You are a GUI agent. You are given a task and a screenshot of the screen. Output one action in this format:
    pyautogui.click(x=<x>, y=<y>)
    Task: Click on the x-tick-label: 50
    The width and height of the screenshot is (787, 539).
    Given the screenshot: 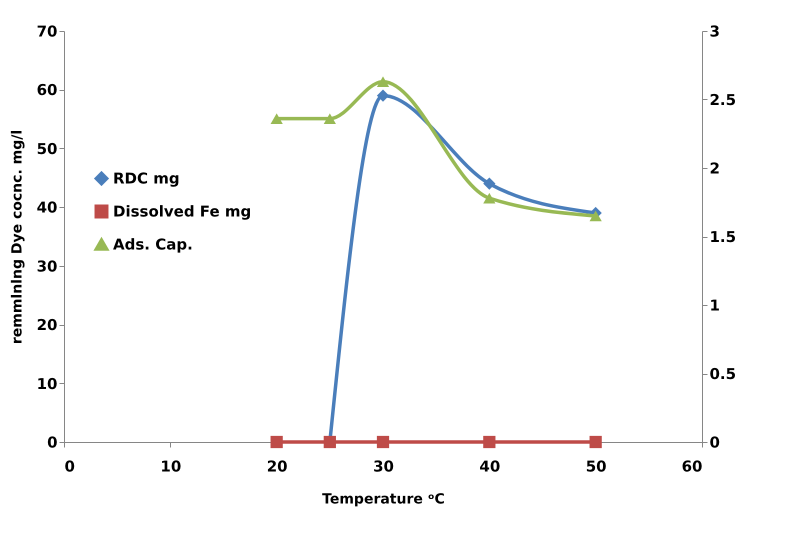 What is the action you would take?
    pyautogui.click(x=596, y=467)
    